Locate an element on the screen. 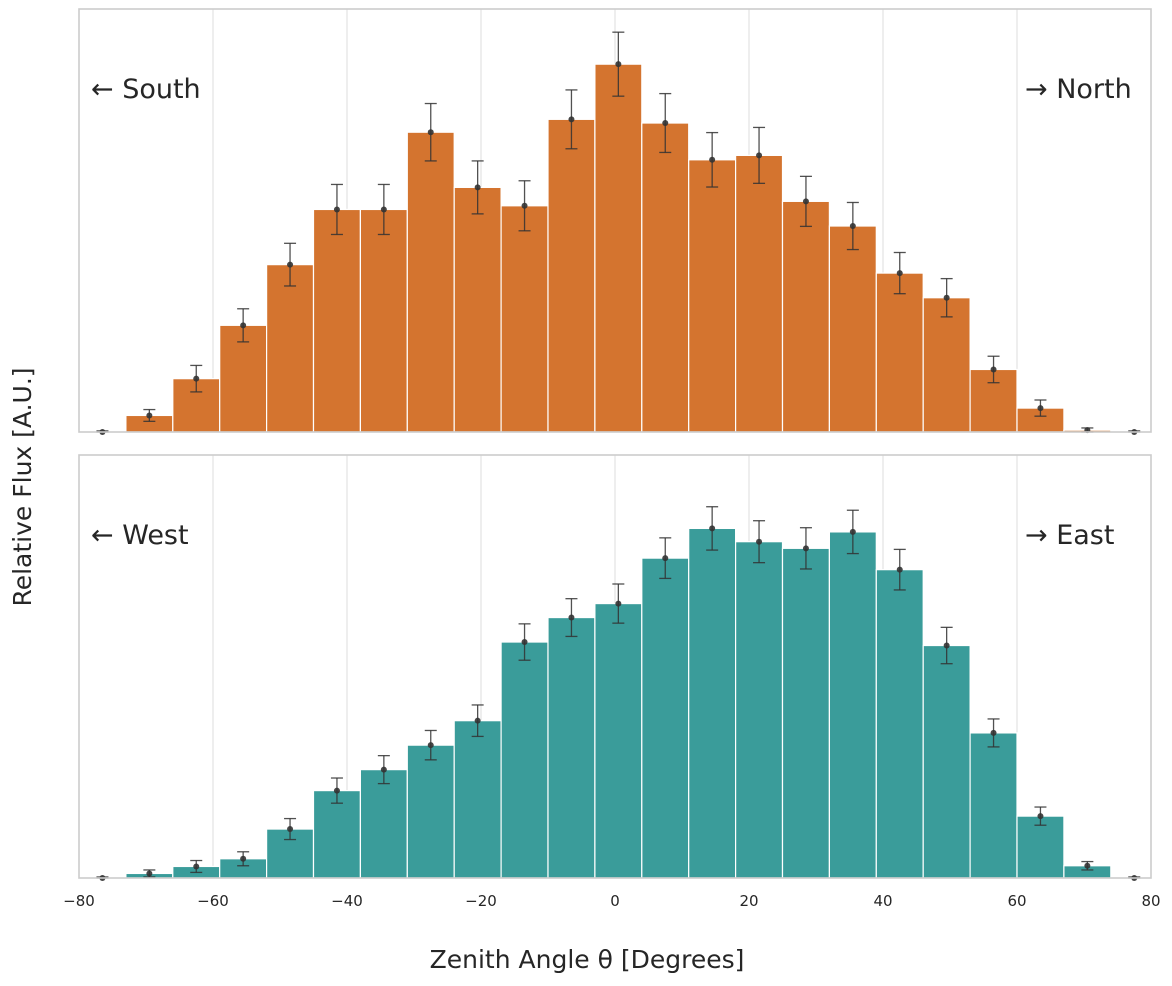 The width and height of the screenshot is (1172, 986). right-direction-label: → North is located at coordinates (1078, 89).